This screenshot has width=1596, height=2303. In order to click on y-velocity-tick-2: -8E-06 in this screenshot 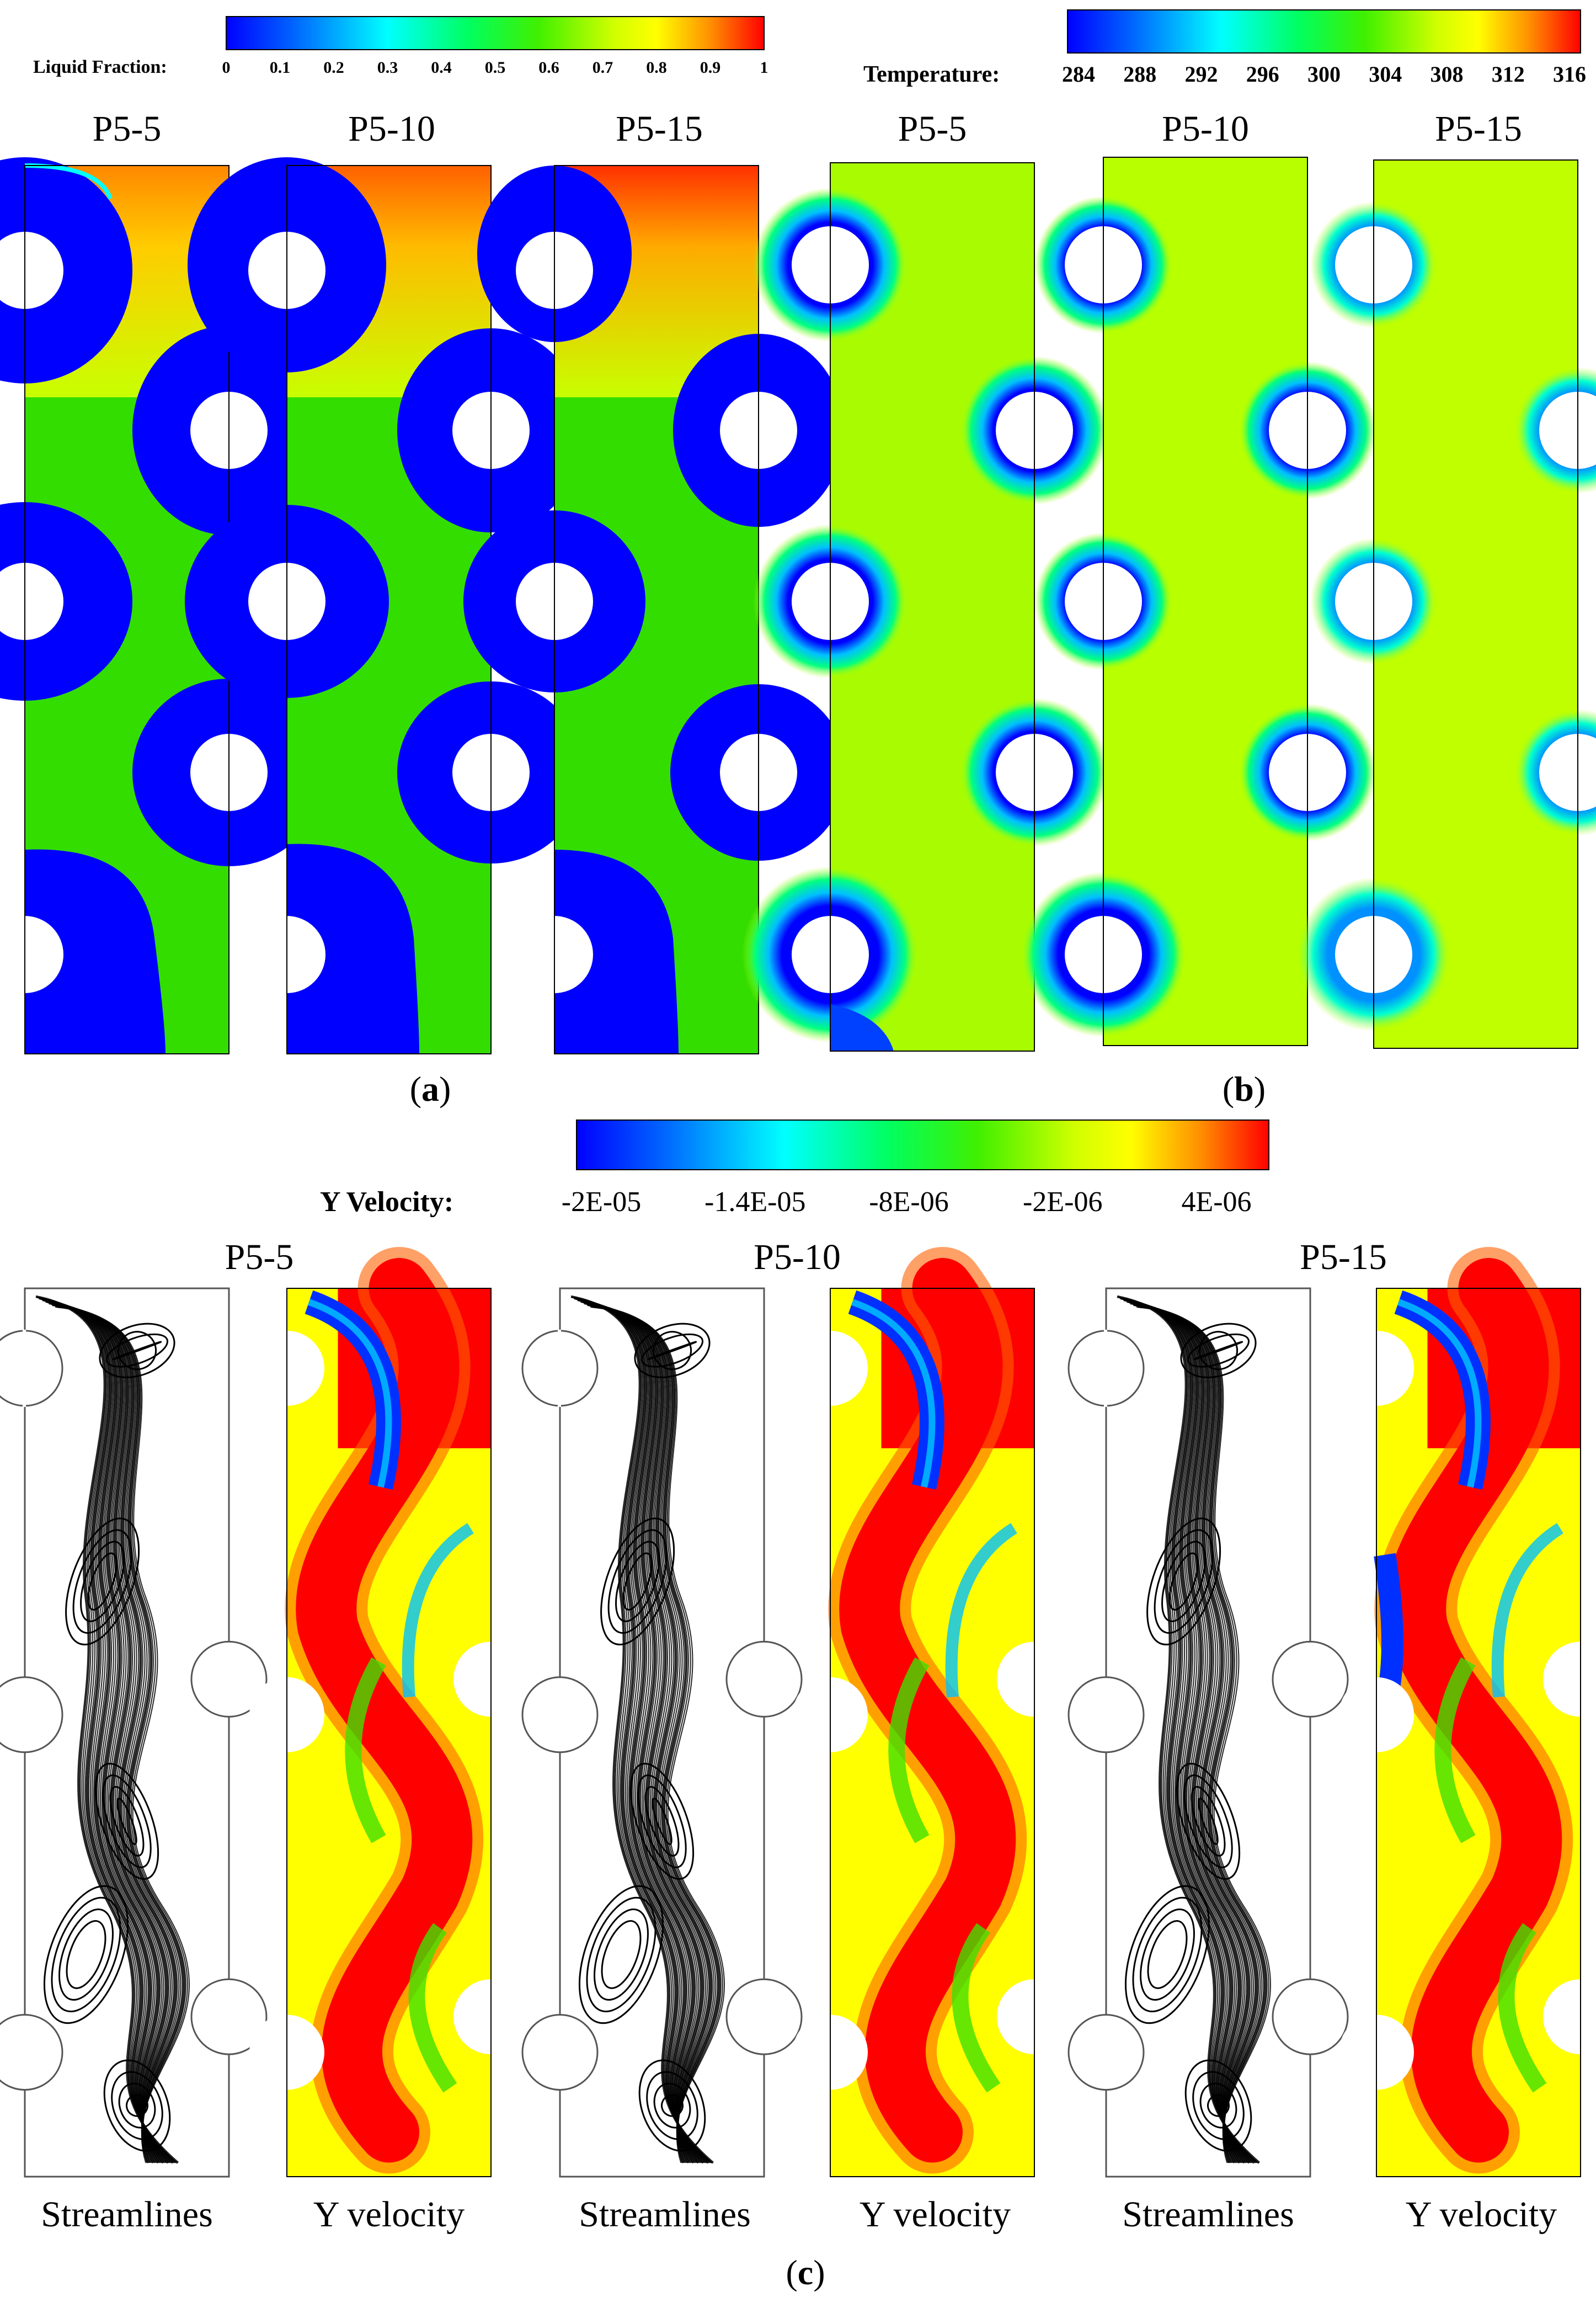, I will do `click(908, 1202)`.